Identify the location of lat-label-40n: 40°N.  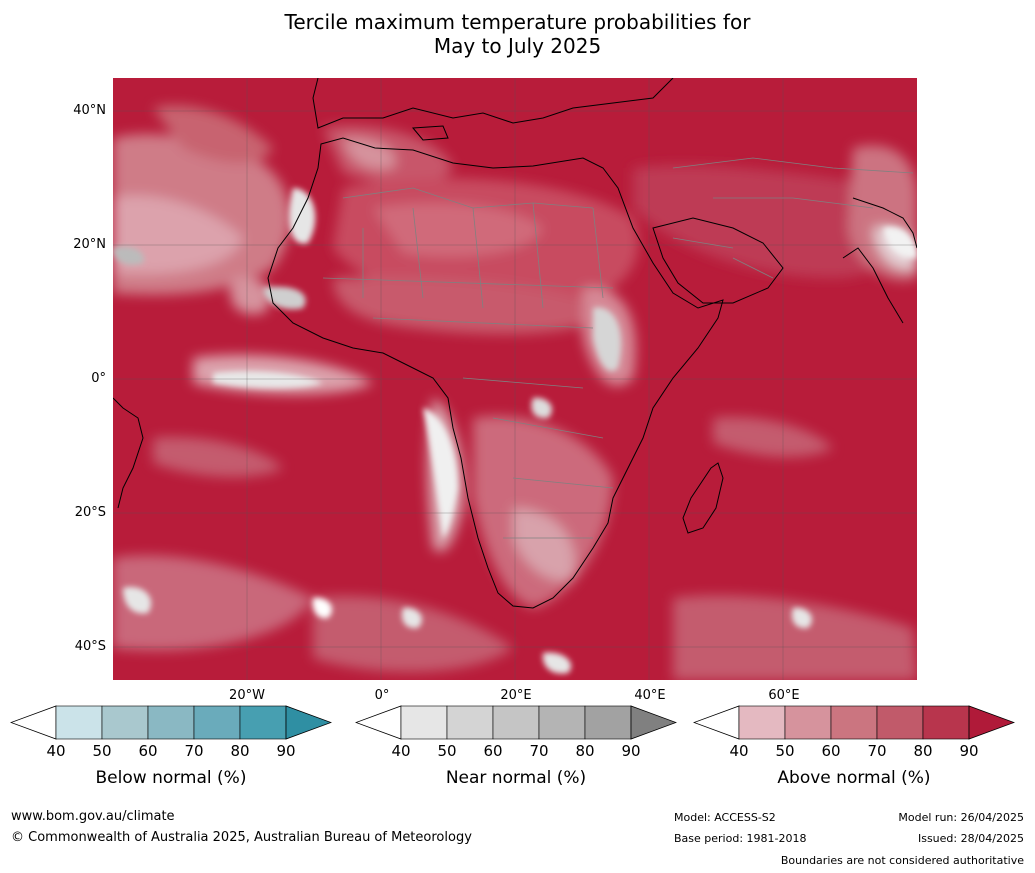
(89, 110).